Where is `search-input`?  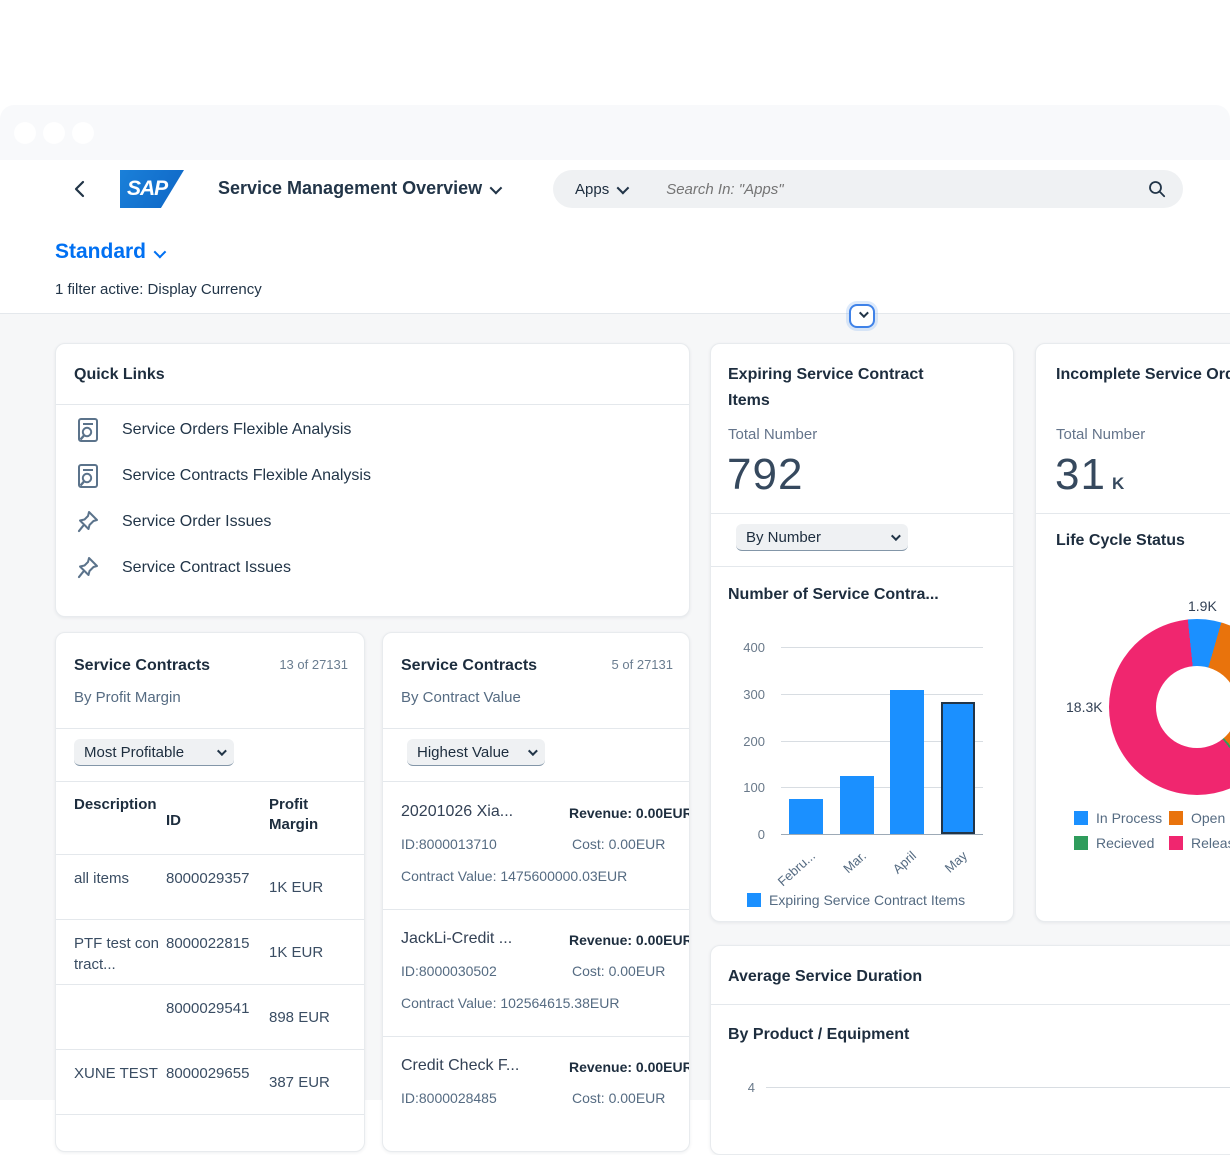 search-input is located at coordinates (906, 189).